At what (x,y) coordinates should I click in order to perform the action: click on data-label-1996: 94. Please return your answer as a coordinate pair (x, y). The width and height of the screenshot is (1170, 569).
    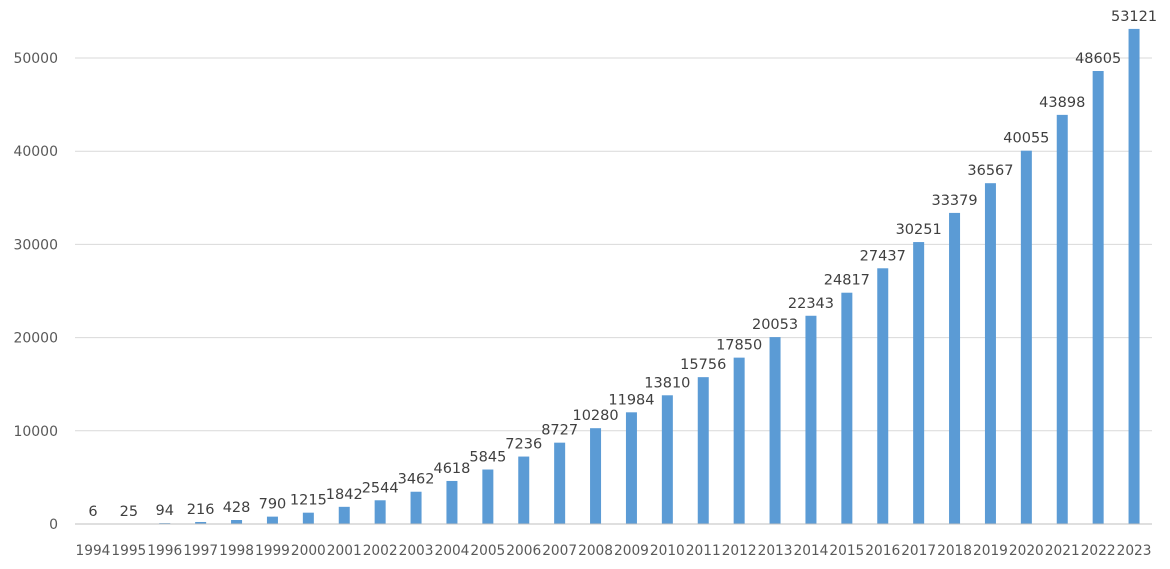
    Looking at the image, I should click on (165, 511).